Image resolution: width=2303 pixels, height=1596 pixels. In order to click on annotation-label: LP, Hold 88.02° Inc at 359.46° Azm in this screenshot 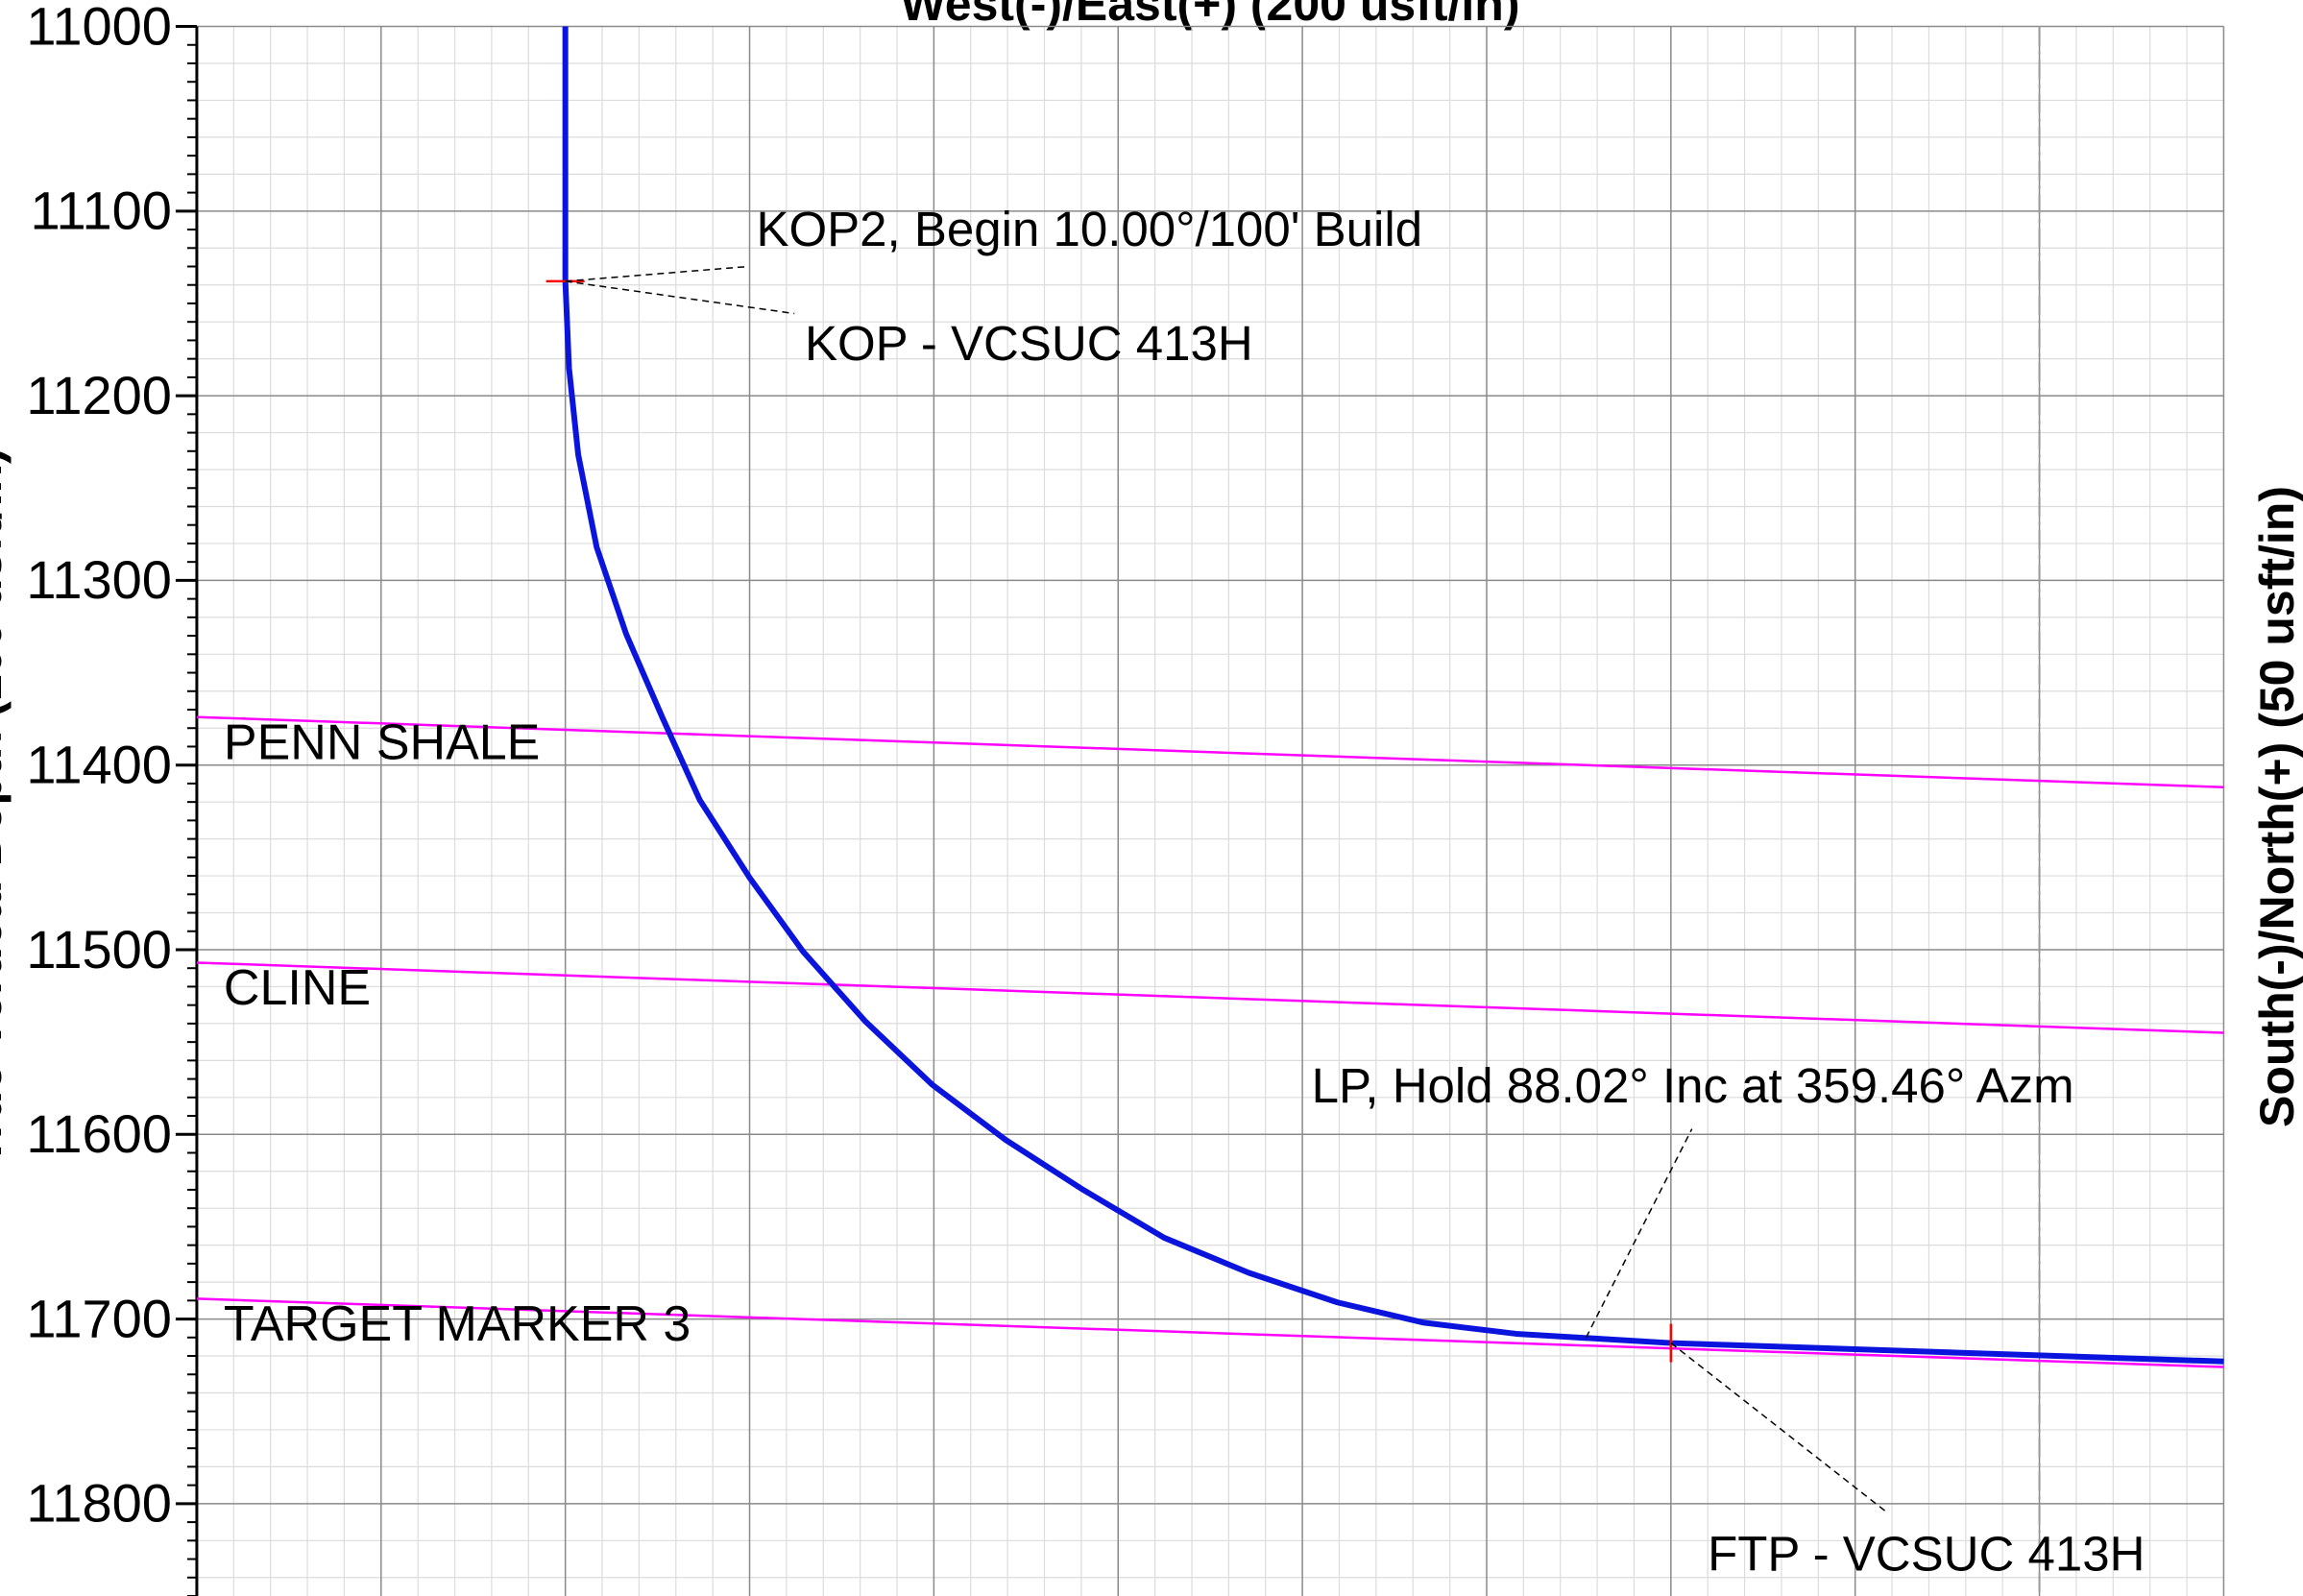, I will do `click(1693, 1085)`.